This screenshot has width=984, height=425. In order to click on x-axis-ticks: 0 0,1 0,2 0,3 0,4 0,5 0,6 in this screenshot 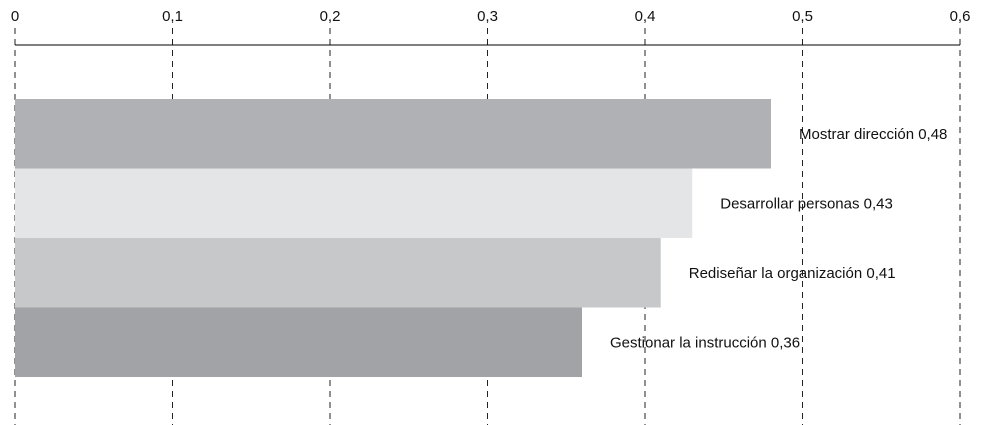, I will do `click(491, 16)`.